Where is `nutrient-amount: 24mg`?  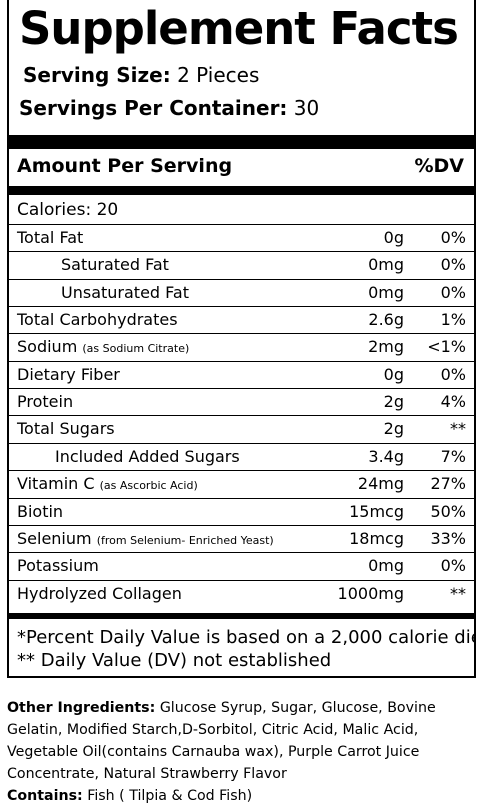
nutrient-amount: 24mg is located at coordinates (380, 484).